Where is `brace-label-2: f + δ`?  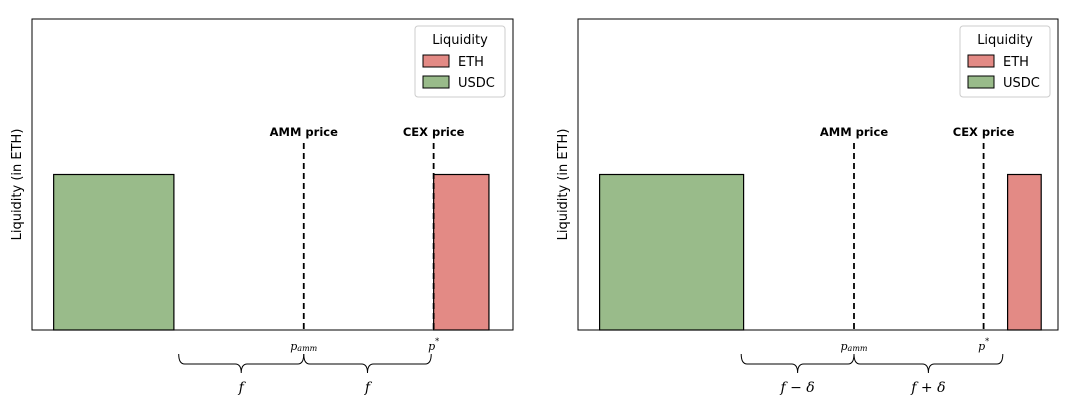 brace-label-2: f + δ is located at coordinates (927, 388).